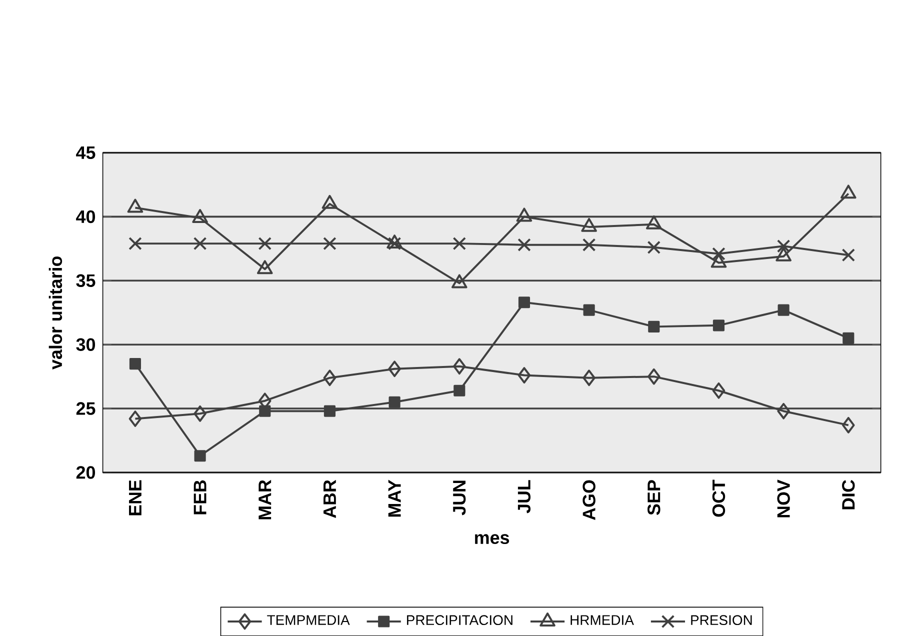 This screenshot has height=636, width=920. What do you see at coordinates (55, 313) in the screenshot?
I see `y-axis-title: valor unitario` at bounding box center [55, 313].